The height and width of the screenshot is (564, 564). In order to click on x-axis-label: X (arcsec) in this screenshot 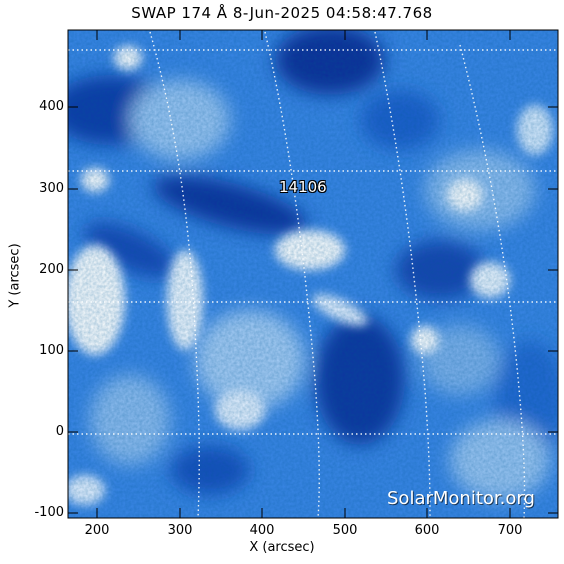, I will do `click(282, 547)`.